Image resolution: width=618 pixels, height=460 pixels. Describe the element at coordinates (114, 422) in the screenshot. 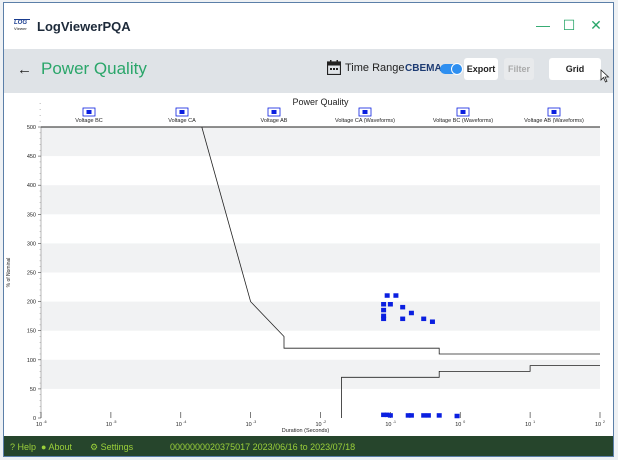

I see `x-tick-exponent: -5` at that location.